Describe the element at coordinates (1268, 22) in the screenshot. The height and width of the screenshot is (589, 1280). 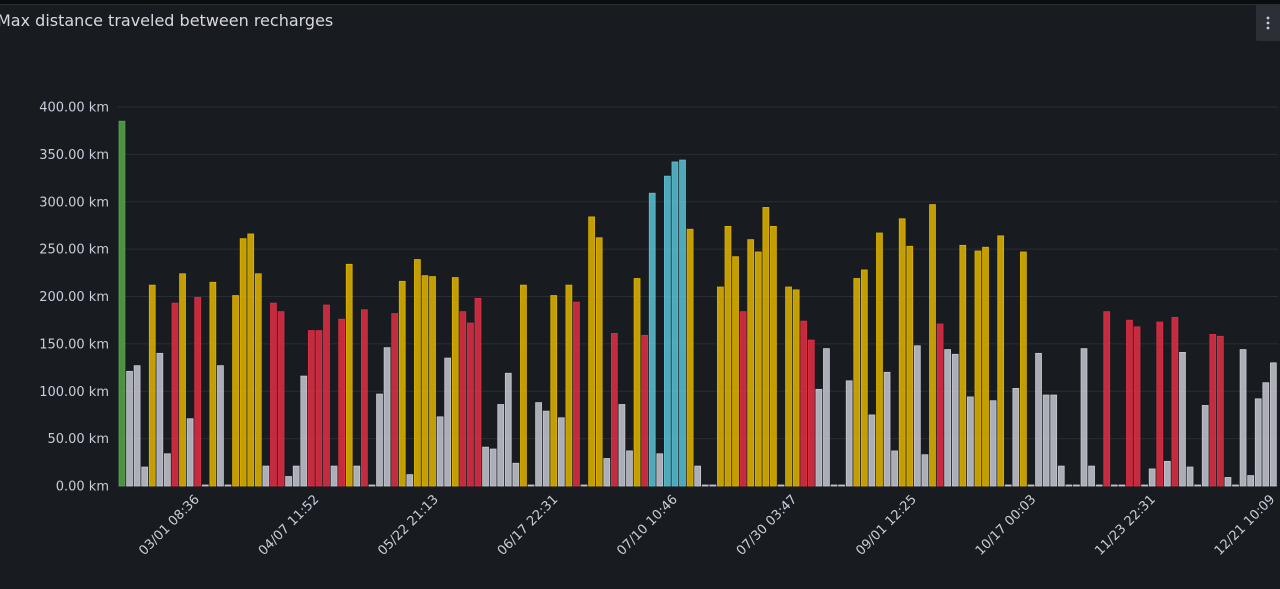
I see `panel-menu-button` at that location.